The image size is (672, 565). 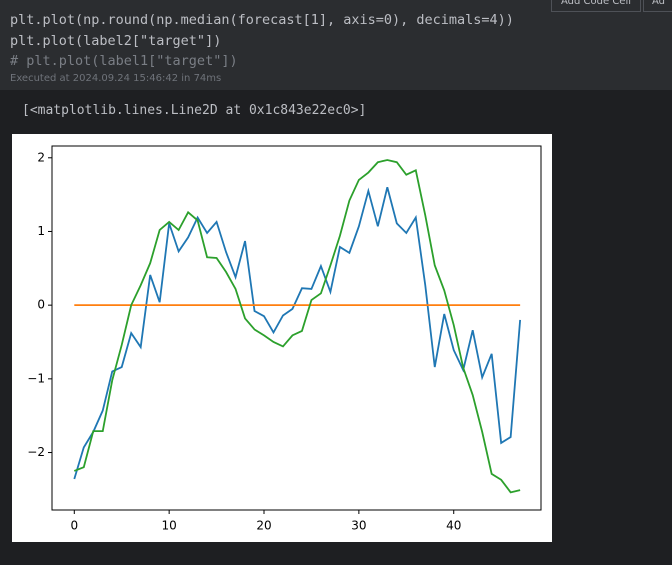 What do you see at coordinates (41, 157) in the screenshot?
I see `y-tick-label: 2` at bounding box center [41, 157].